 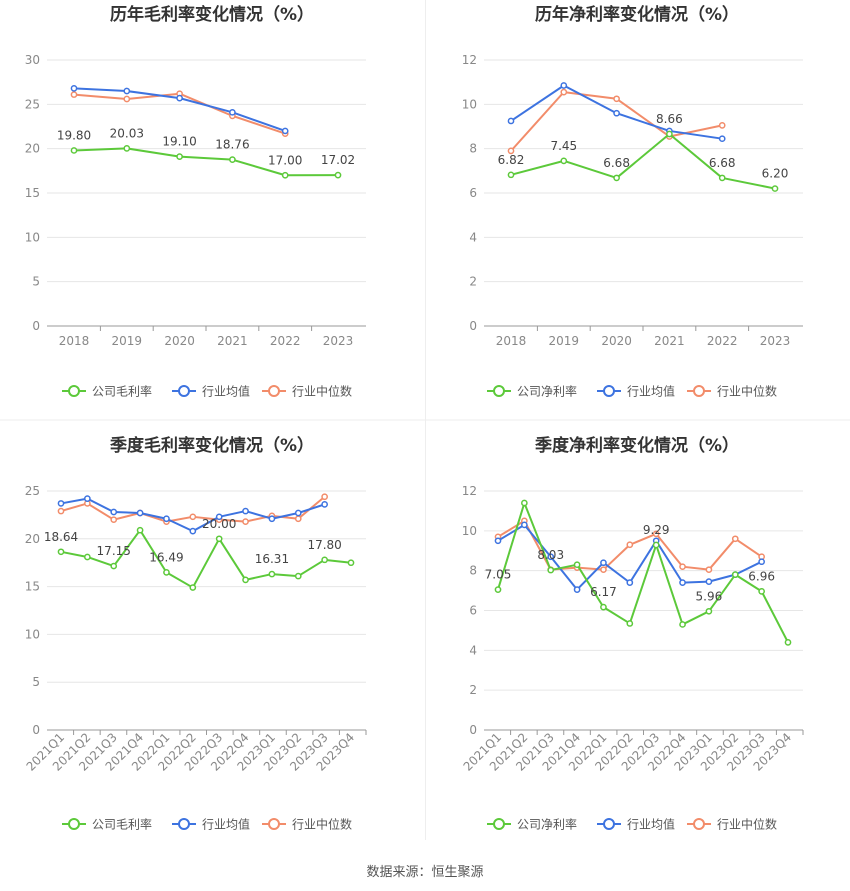 I want to click on data-label: 17.02, so click(x=338, y=160).